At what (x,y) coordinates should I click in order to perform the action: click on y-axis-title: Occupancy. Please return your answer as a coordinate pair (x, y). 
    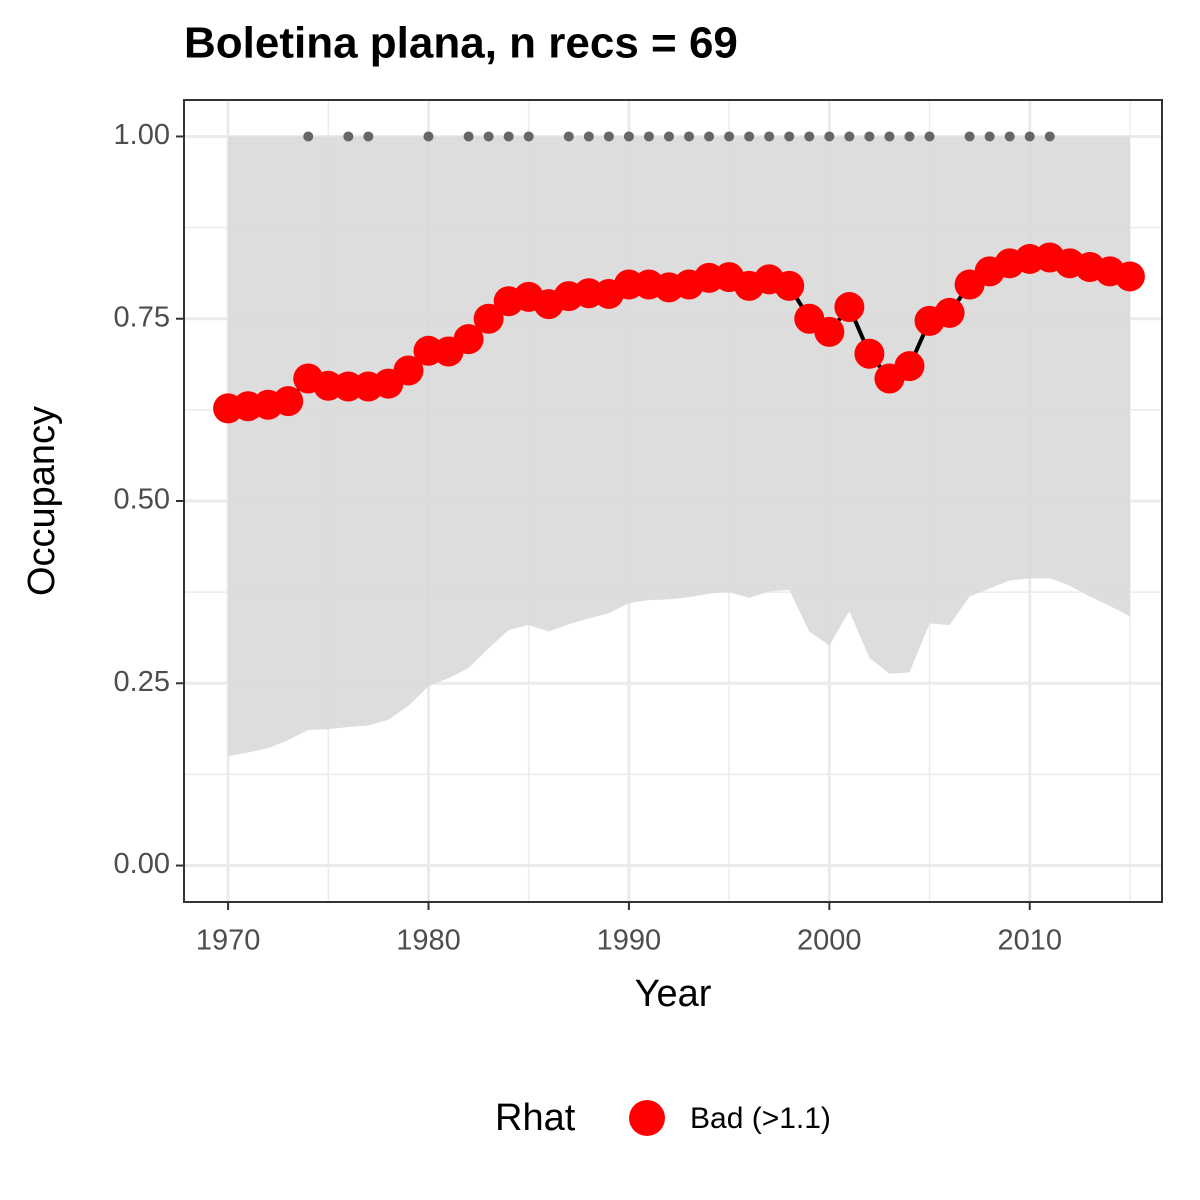
    Looking at the image, I should click on (42, 501).